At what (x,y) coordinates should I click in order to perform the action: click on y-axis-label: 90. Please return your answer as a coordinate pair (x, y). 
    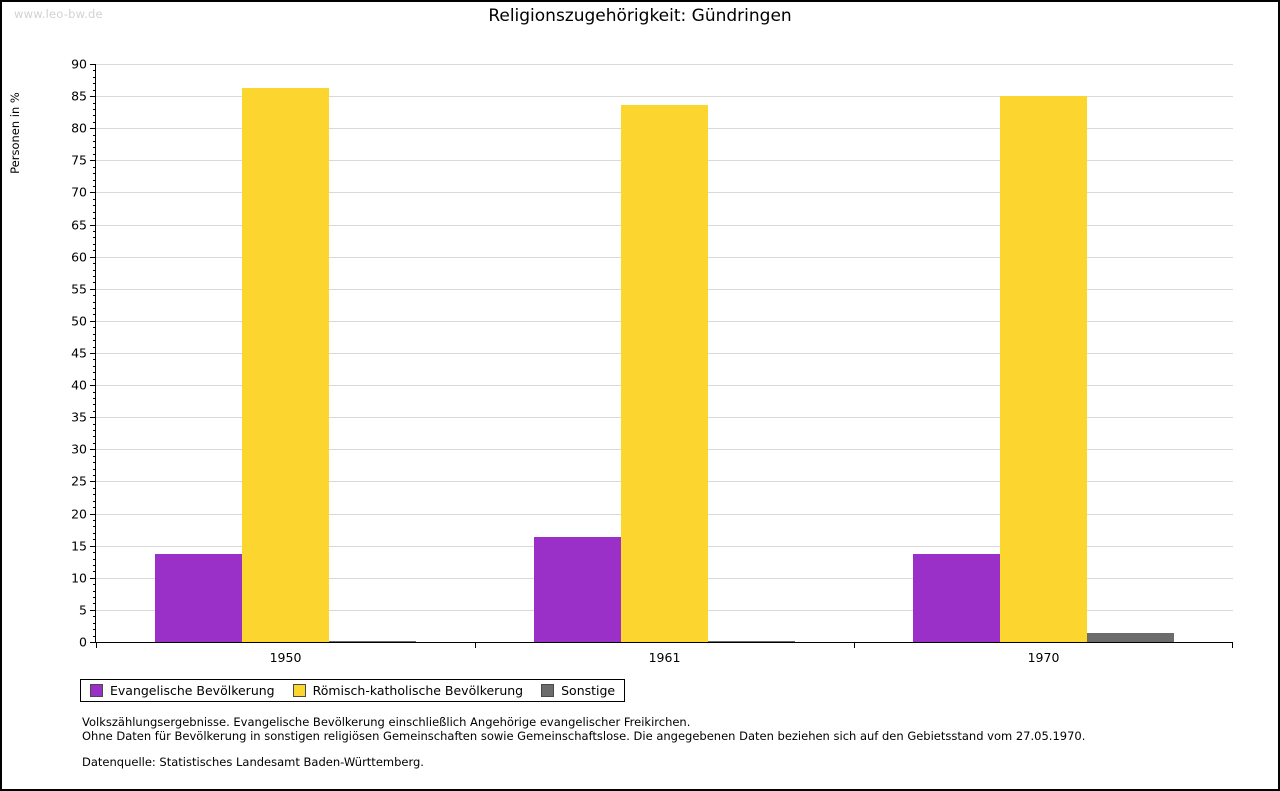
    Looking at the image, I should click on (79, 64).